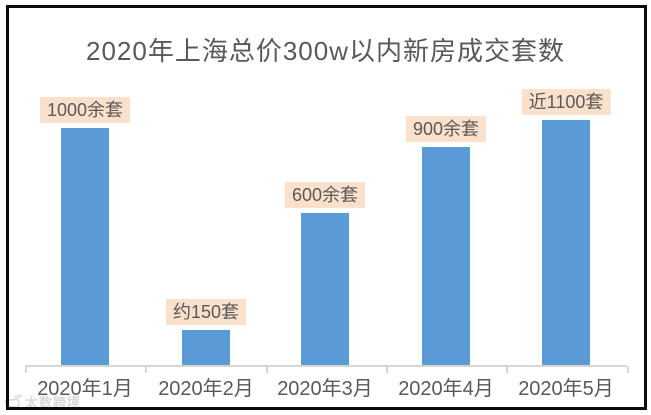  I want to click on x-axis-label: 2020年2月, so click(206, 389).